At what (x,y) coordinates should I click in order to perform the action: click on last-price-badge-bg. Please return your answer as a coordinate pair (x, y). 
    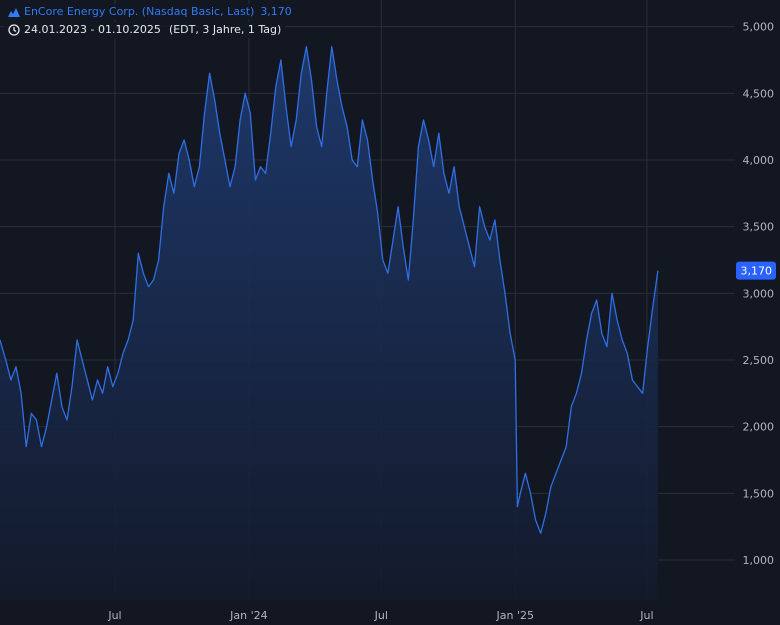
    Looking at the image, I should click on (756, 270).